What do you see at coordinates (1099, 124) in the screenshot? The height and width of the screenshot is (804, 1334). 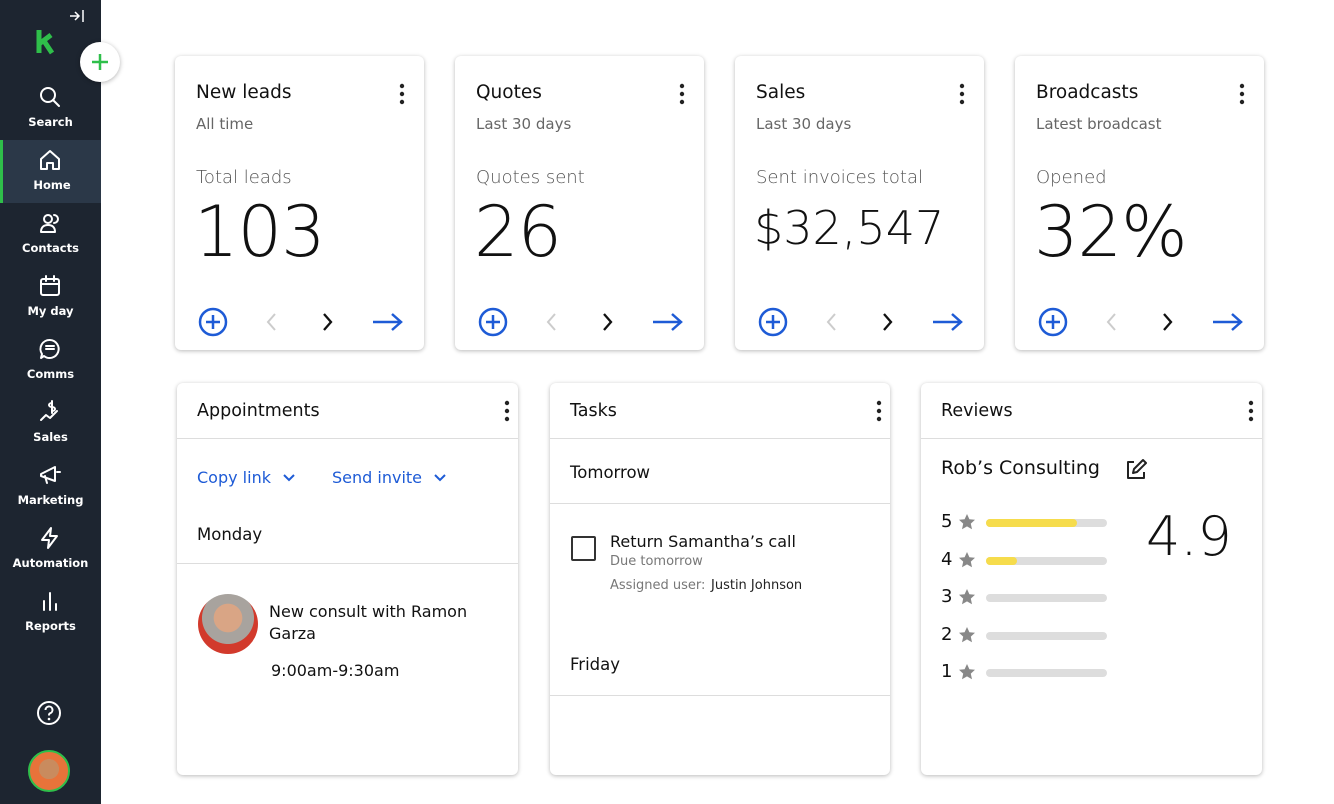 I see `card-period: Latest broadcast` at bounding box center [1099, 124].